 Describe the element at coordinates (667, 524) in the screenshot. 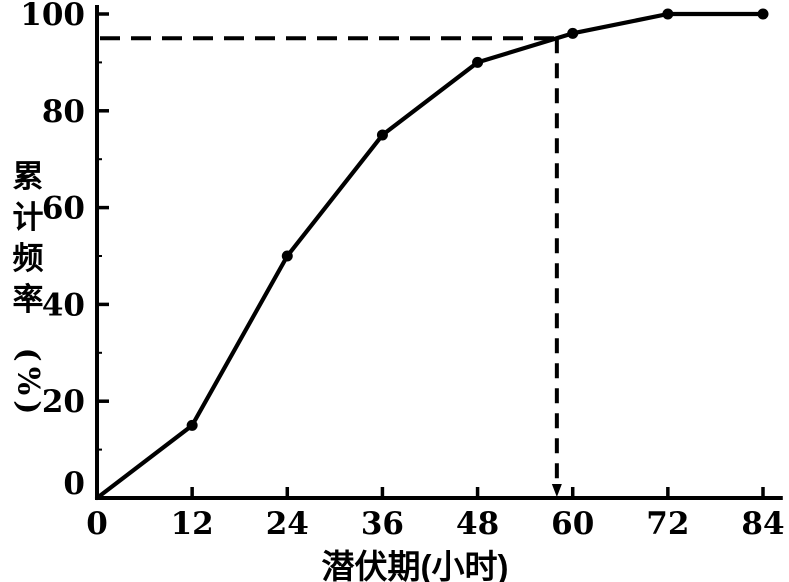

I see `x-tick-label: 72` at that location.